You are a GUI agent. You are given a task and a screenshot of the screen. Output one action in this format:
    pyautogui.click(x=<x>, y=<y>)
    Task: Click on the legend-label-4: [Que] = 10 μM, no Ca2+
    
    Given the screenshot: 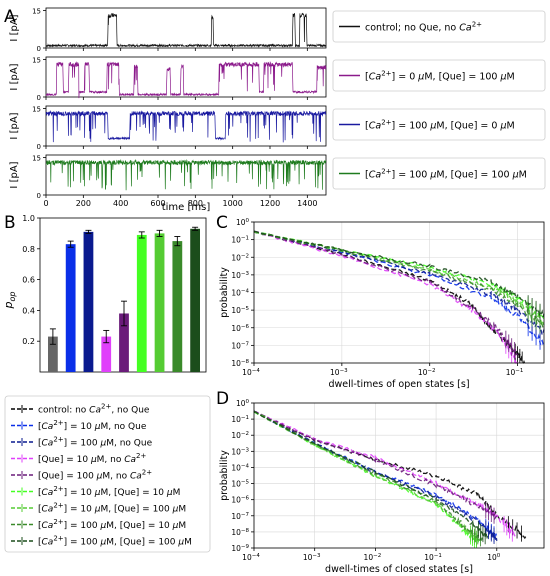 What is the action you would take?
    pyautogui.click(x=92, y=458)
    